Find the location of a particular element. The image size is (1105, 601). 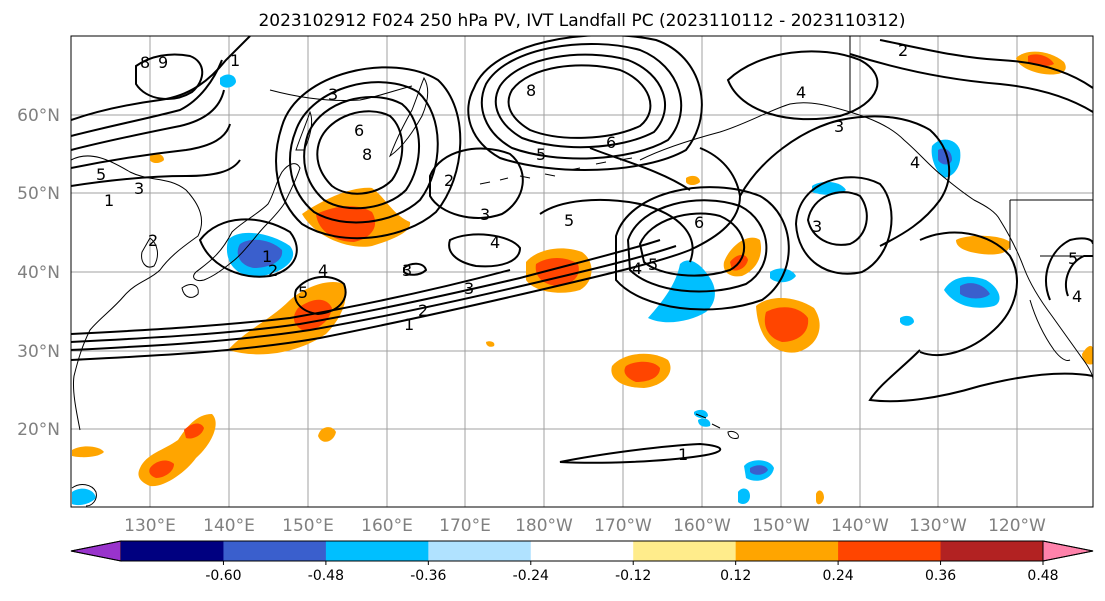

lon-label: 120°W is located at coordinates (1017, 526).